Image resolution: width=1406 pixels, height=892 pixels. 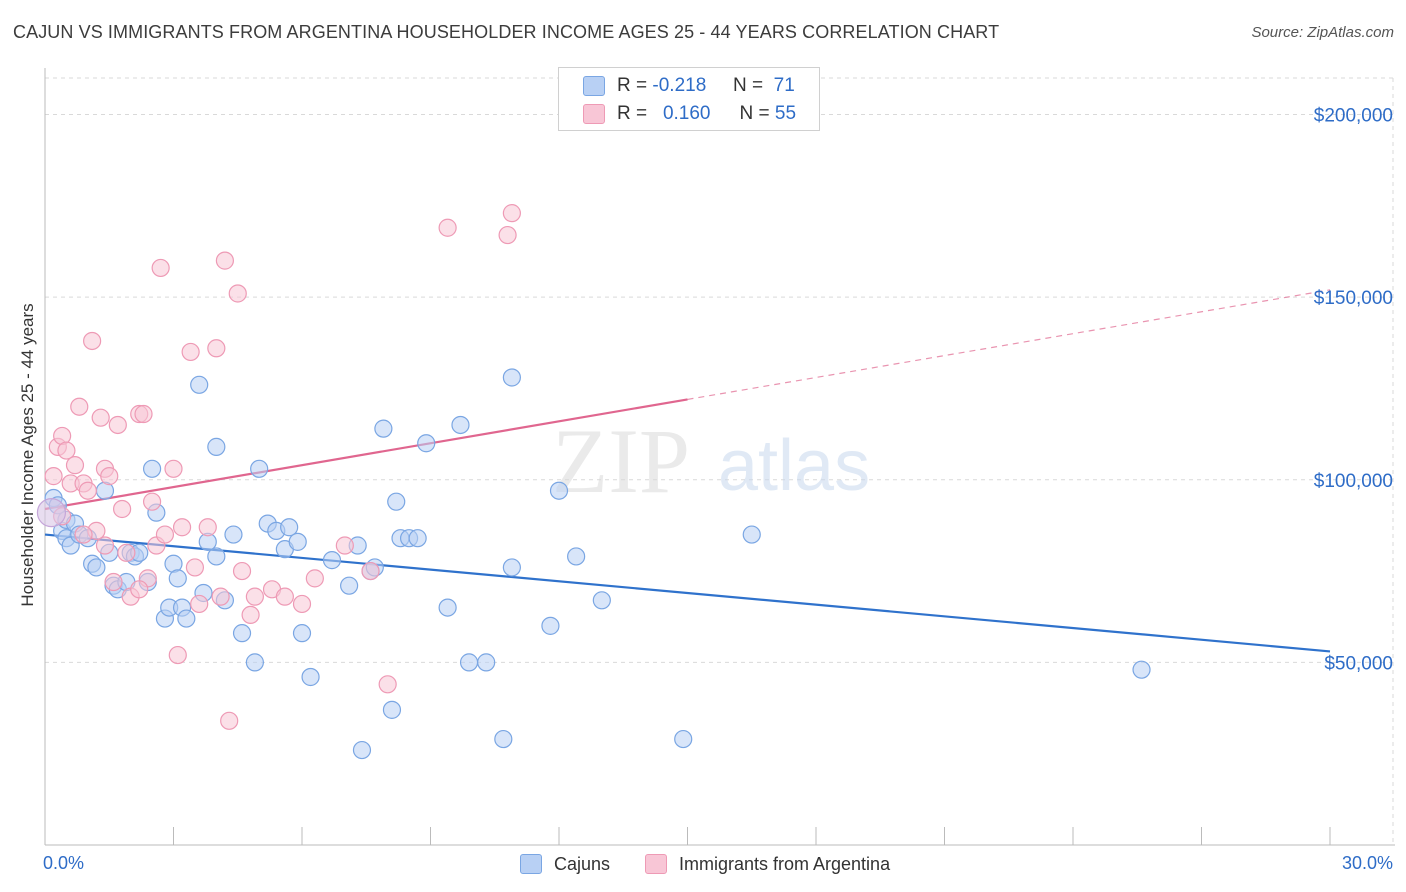 What do you see at coordinates (1353, 390) in the screenshot?
I see `y-tick-labels: $50,000 $100,000 $150,000 $200,000` at bounding box center [1353, 390].